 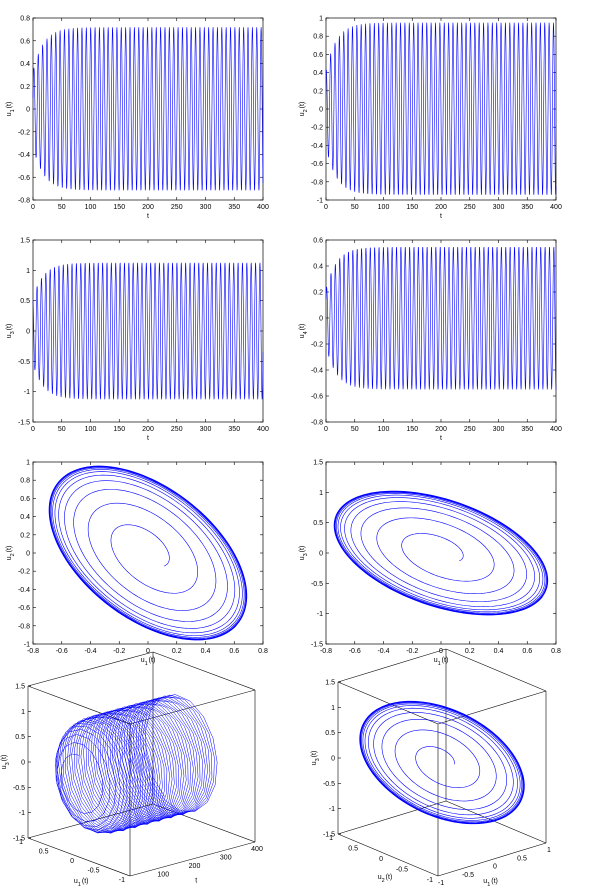 What do you see at coordinates (304, 331) in the screenshot?
I see `y-axis-label: u4(t)` at bounding box center [304, 331].